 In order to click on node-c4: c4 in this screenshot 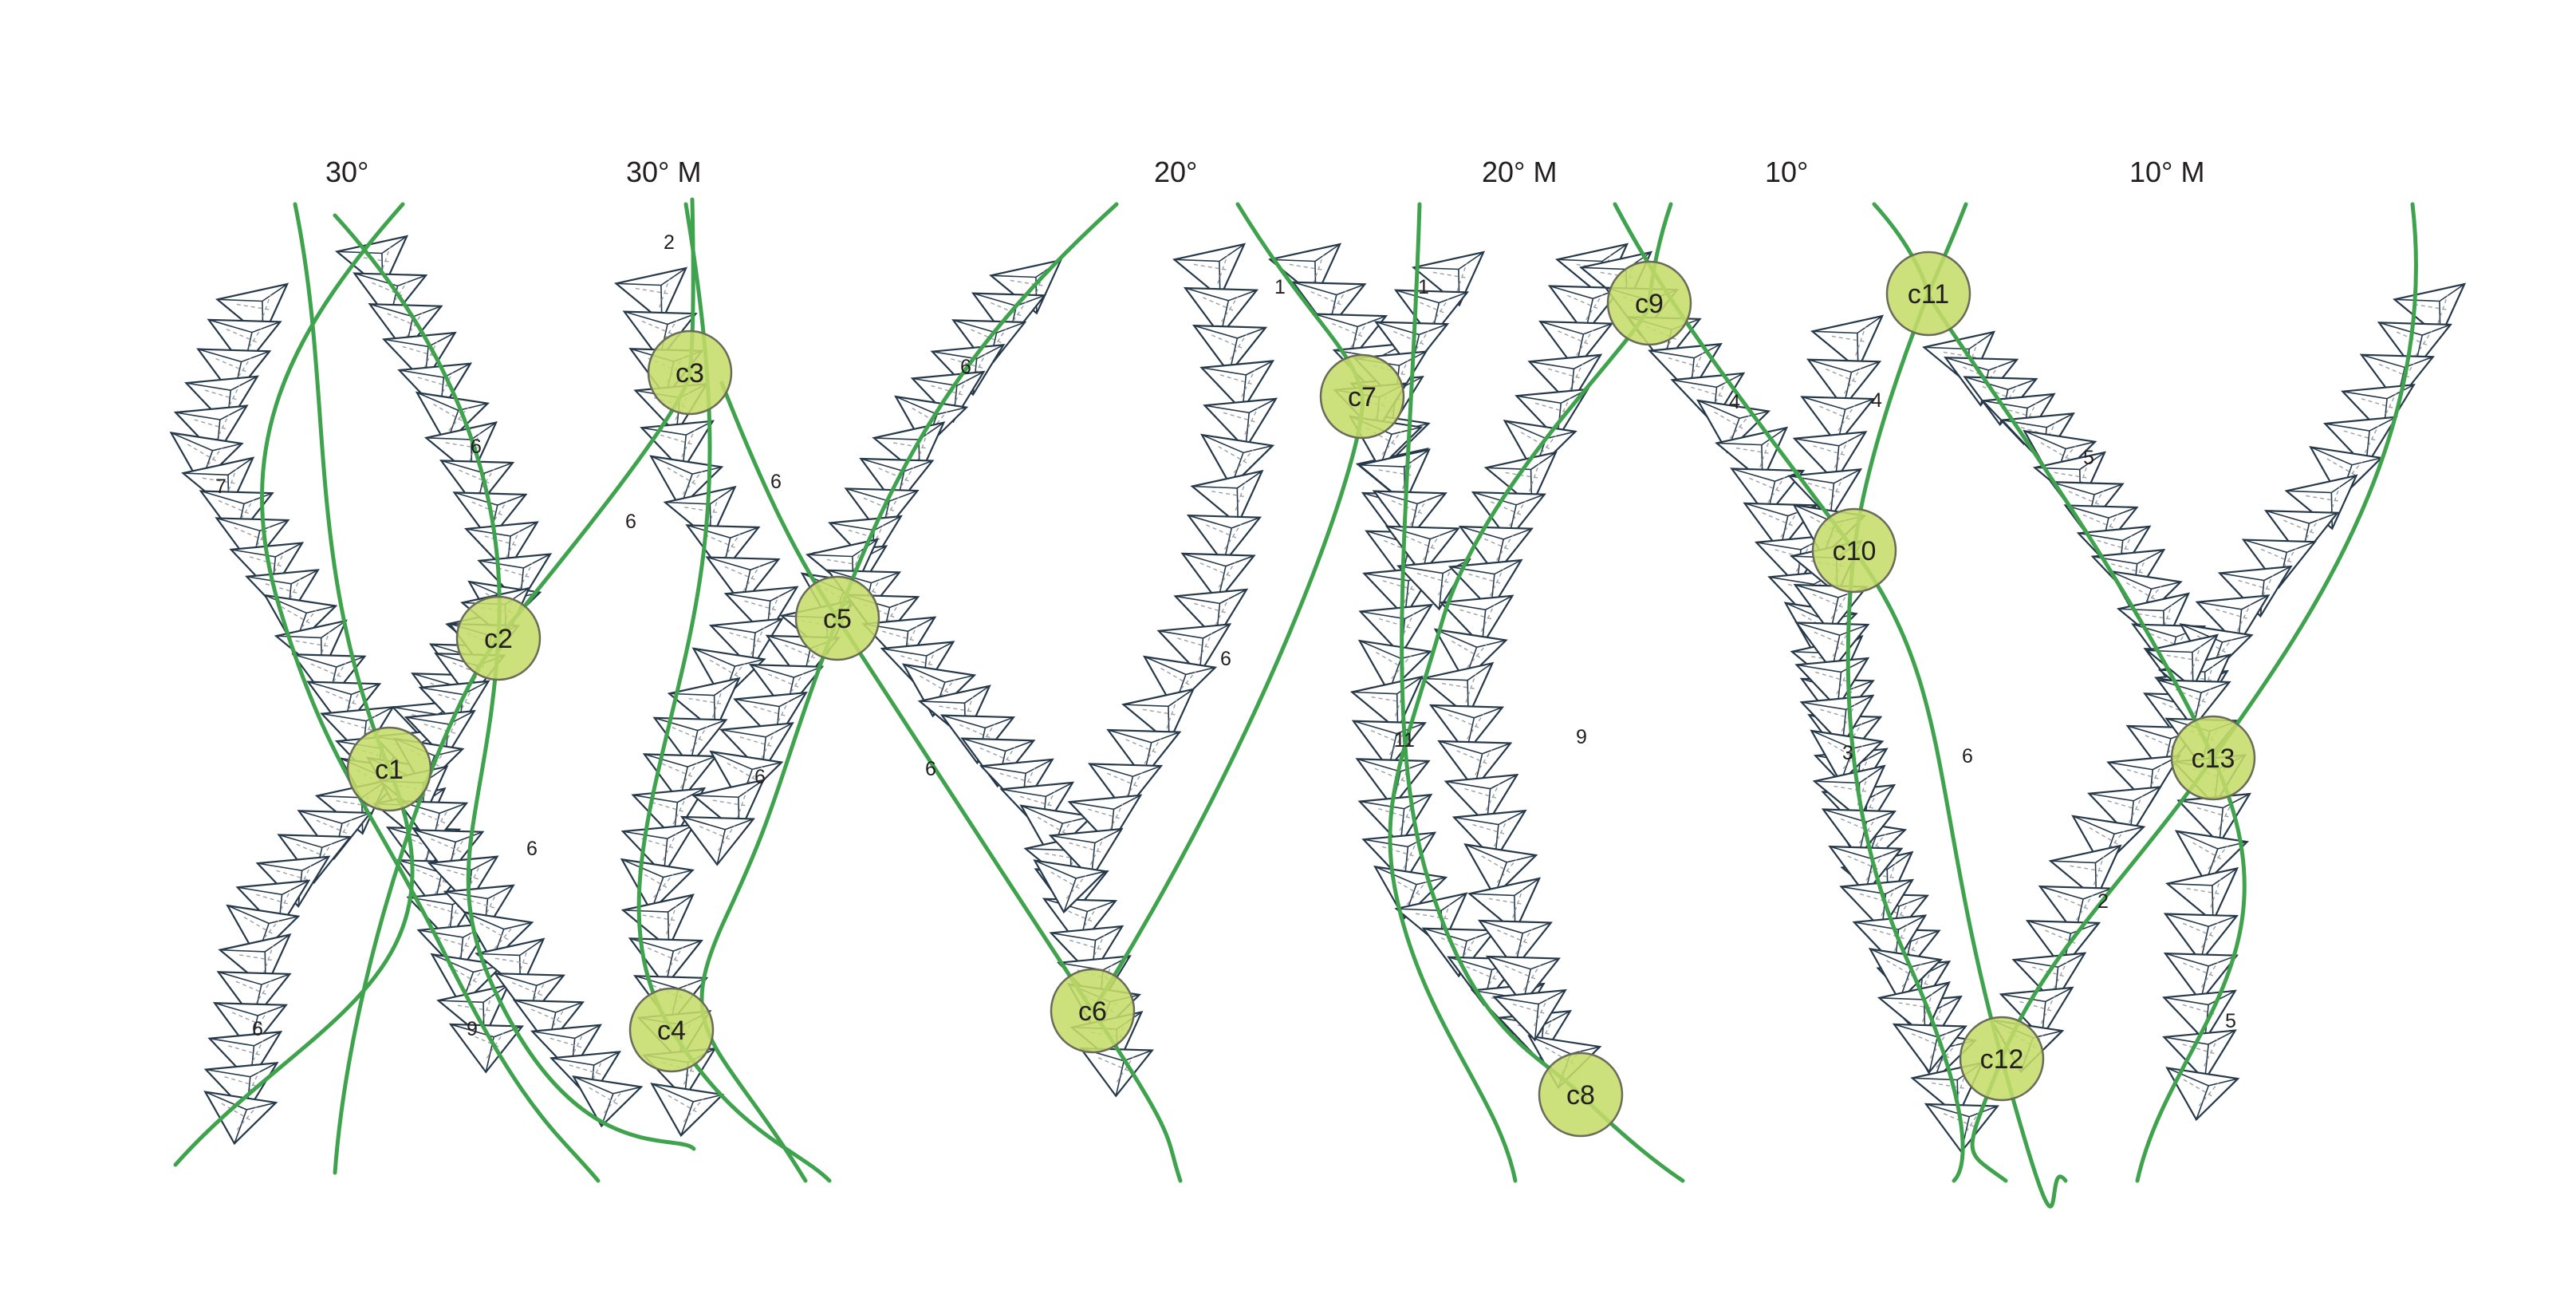, I will do `click(671, 1030)`.